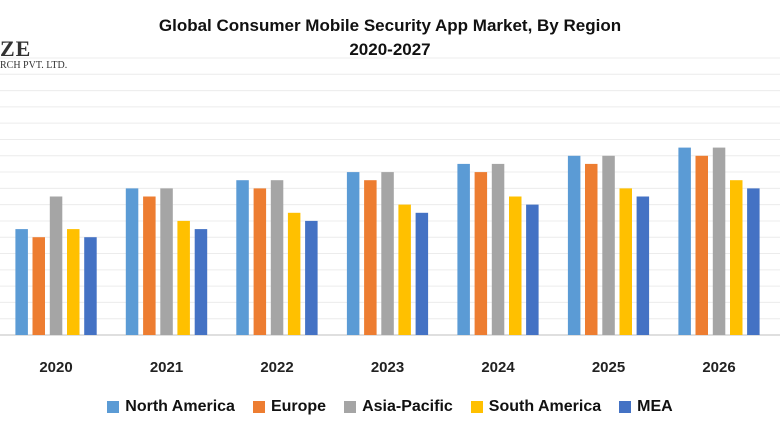 The image size is (780, 440). Describe the element at coordinates (166, 261) in the screenshot. I see `bar-asia-pacific-2021` at that location.